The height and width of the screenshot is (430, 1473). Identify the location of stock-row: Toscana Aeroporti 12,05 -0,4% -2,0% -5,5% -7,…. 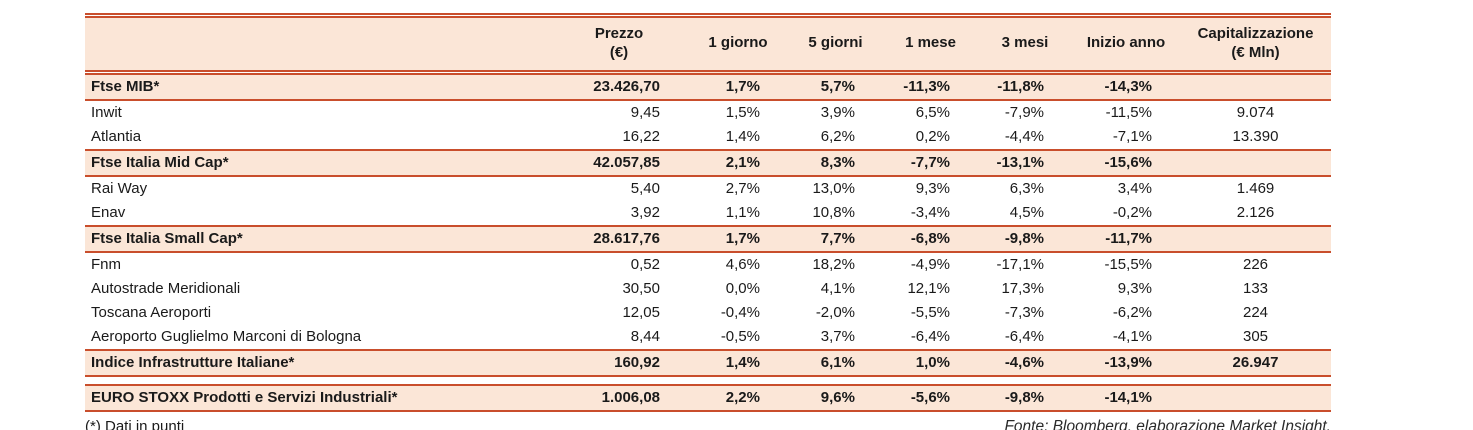
(708, 312).